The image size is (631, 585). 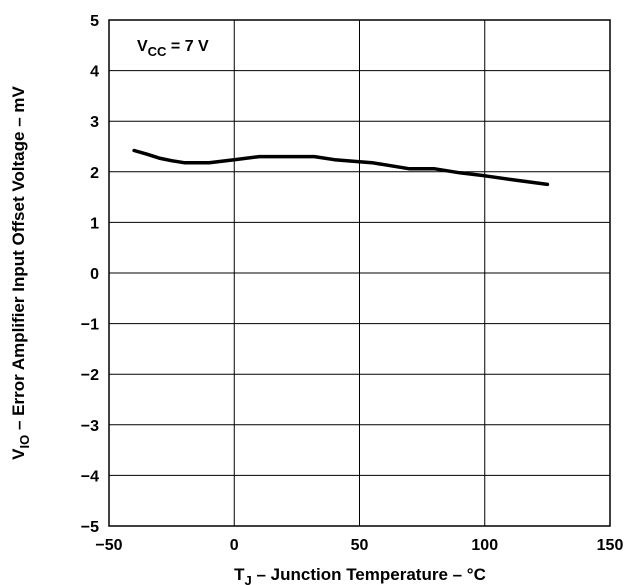 I want to click on y-tick-label: −2, so click(x=90, y=375).